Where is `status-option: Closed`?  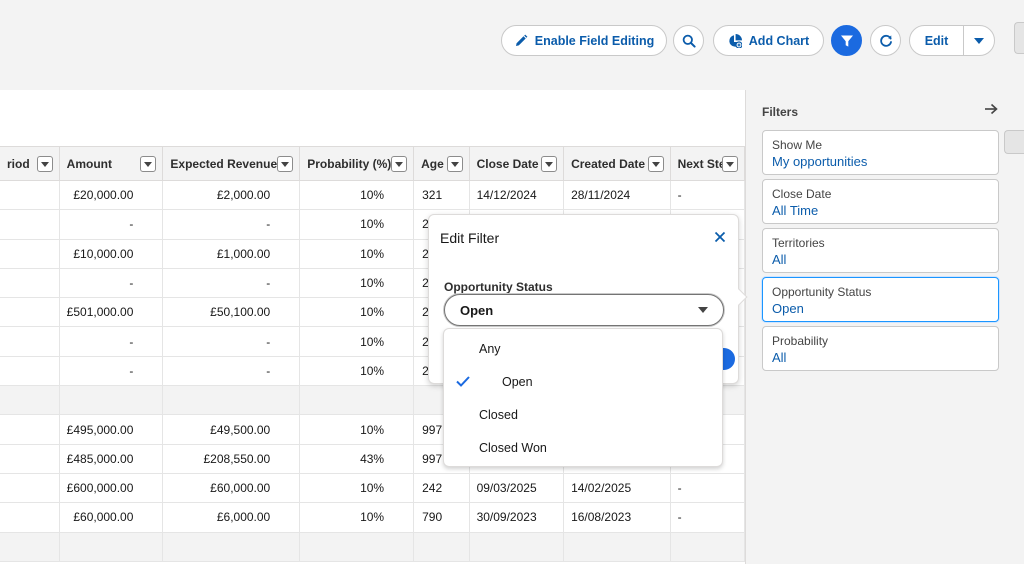
status-option: Closed is located at coordinates (583, 414).